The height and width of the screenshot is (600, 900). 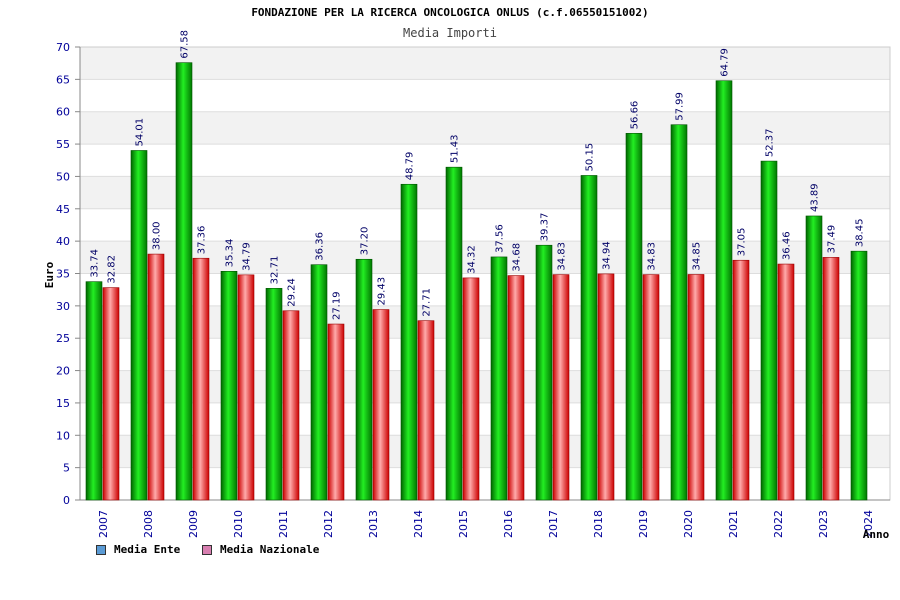 I want to click on bar-media-ente-2011, so click(x=274, y=394).